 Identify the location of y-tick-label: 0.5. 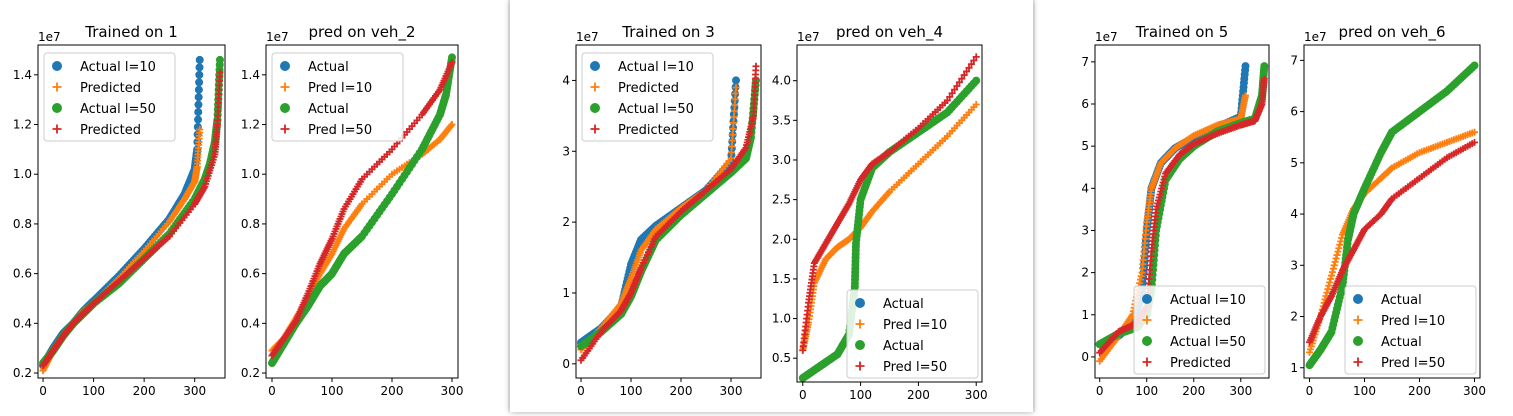
(781, 358).